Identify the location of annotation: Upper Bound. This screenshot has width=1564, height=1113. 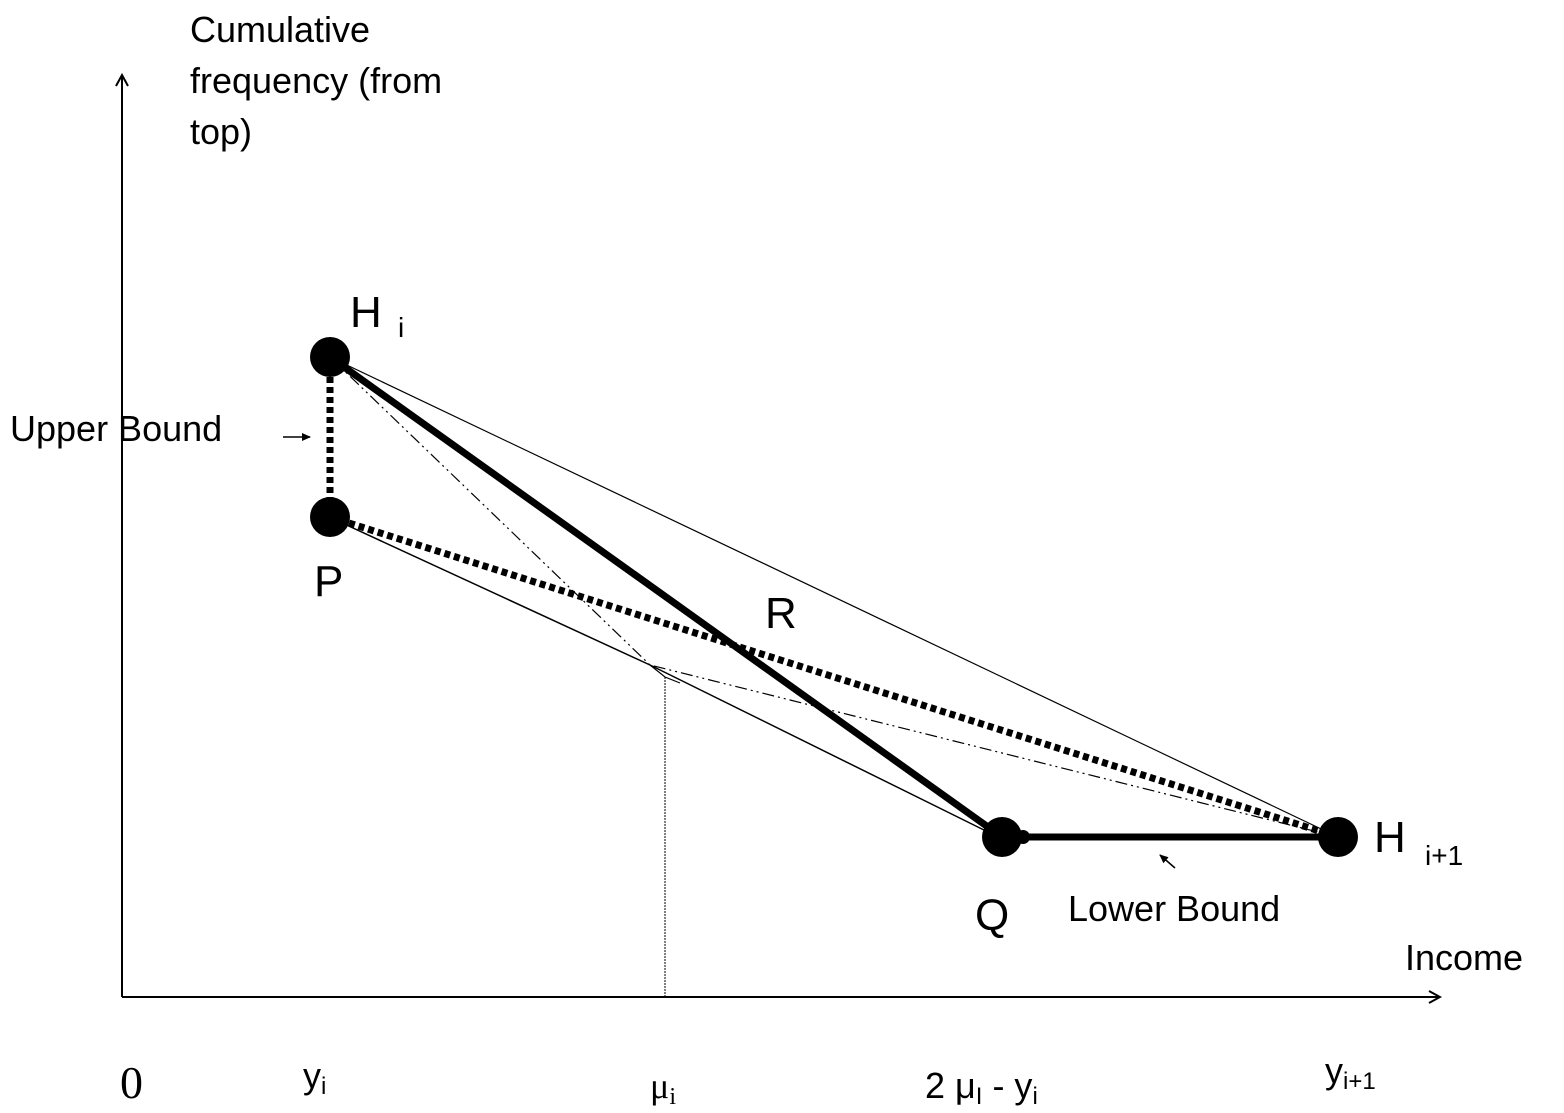
(116, 428).